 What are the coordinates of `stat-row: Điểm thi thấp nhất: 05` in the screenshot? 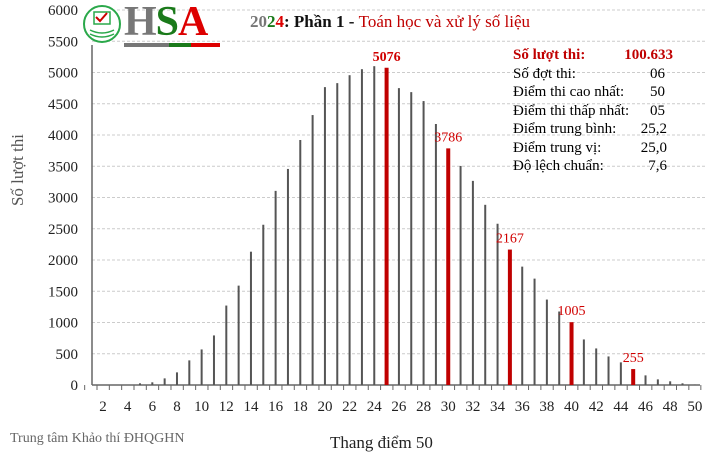 It's located at (593, 111).